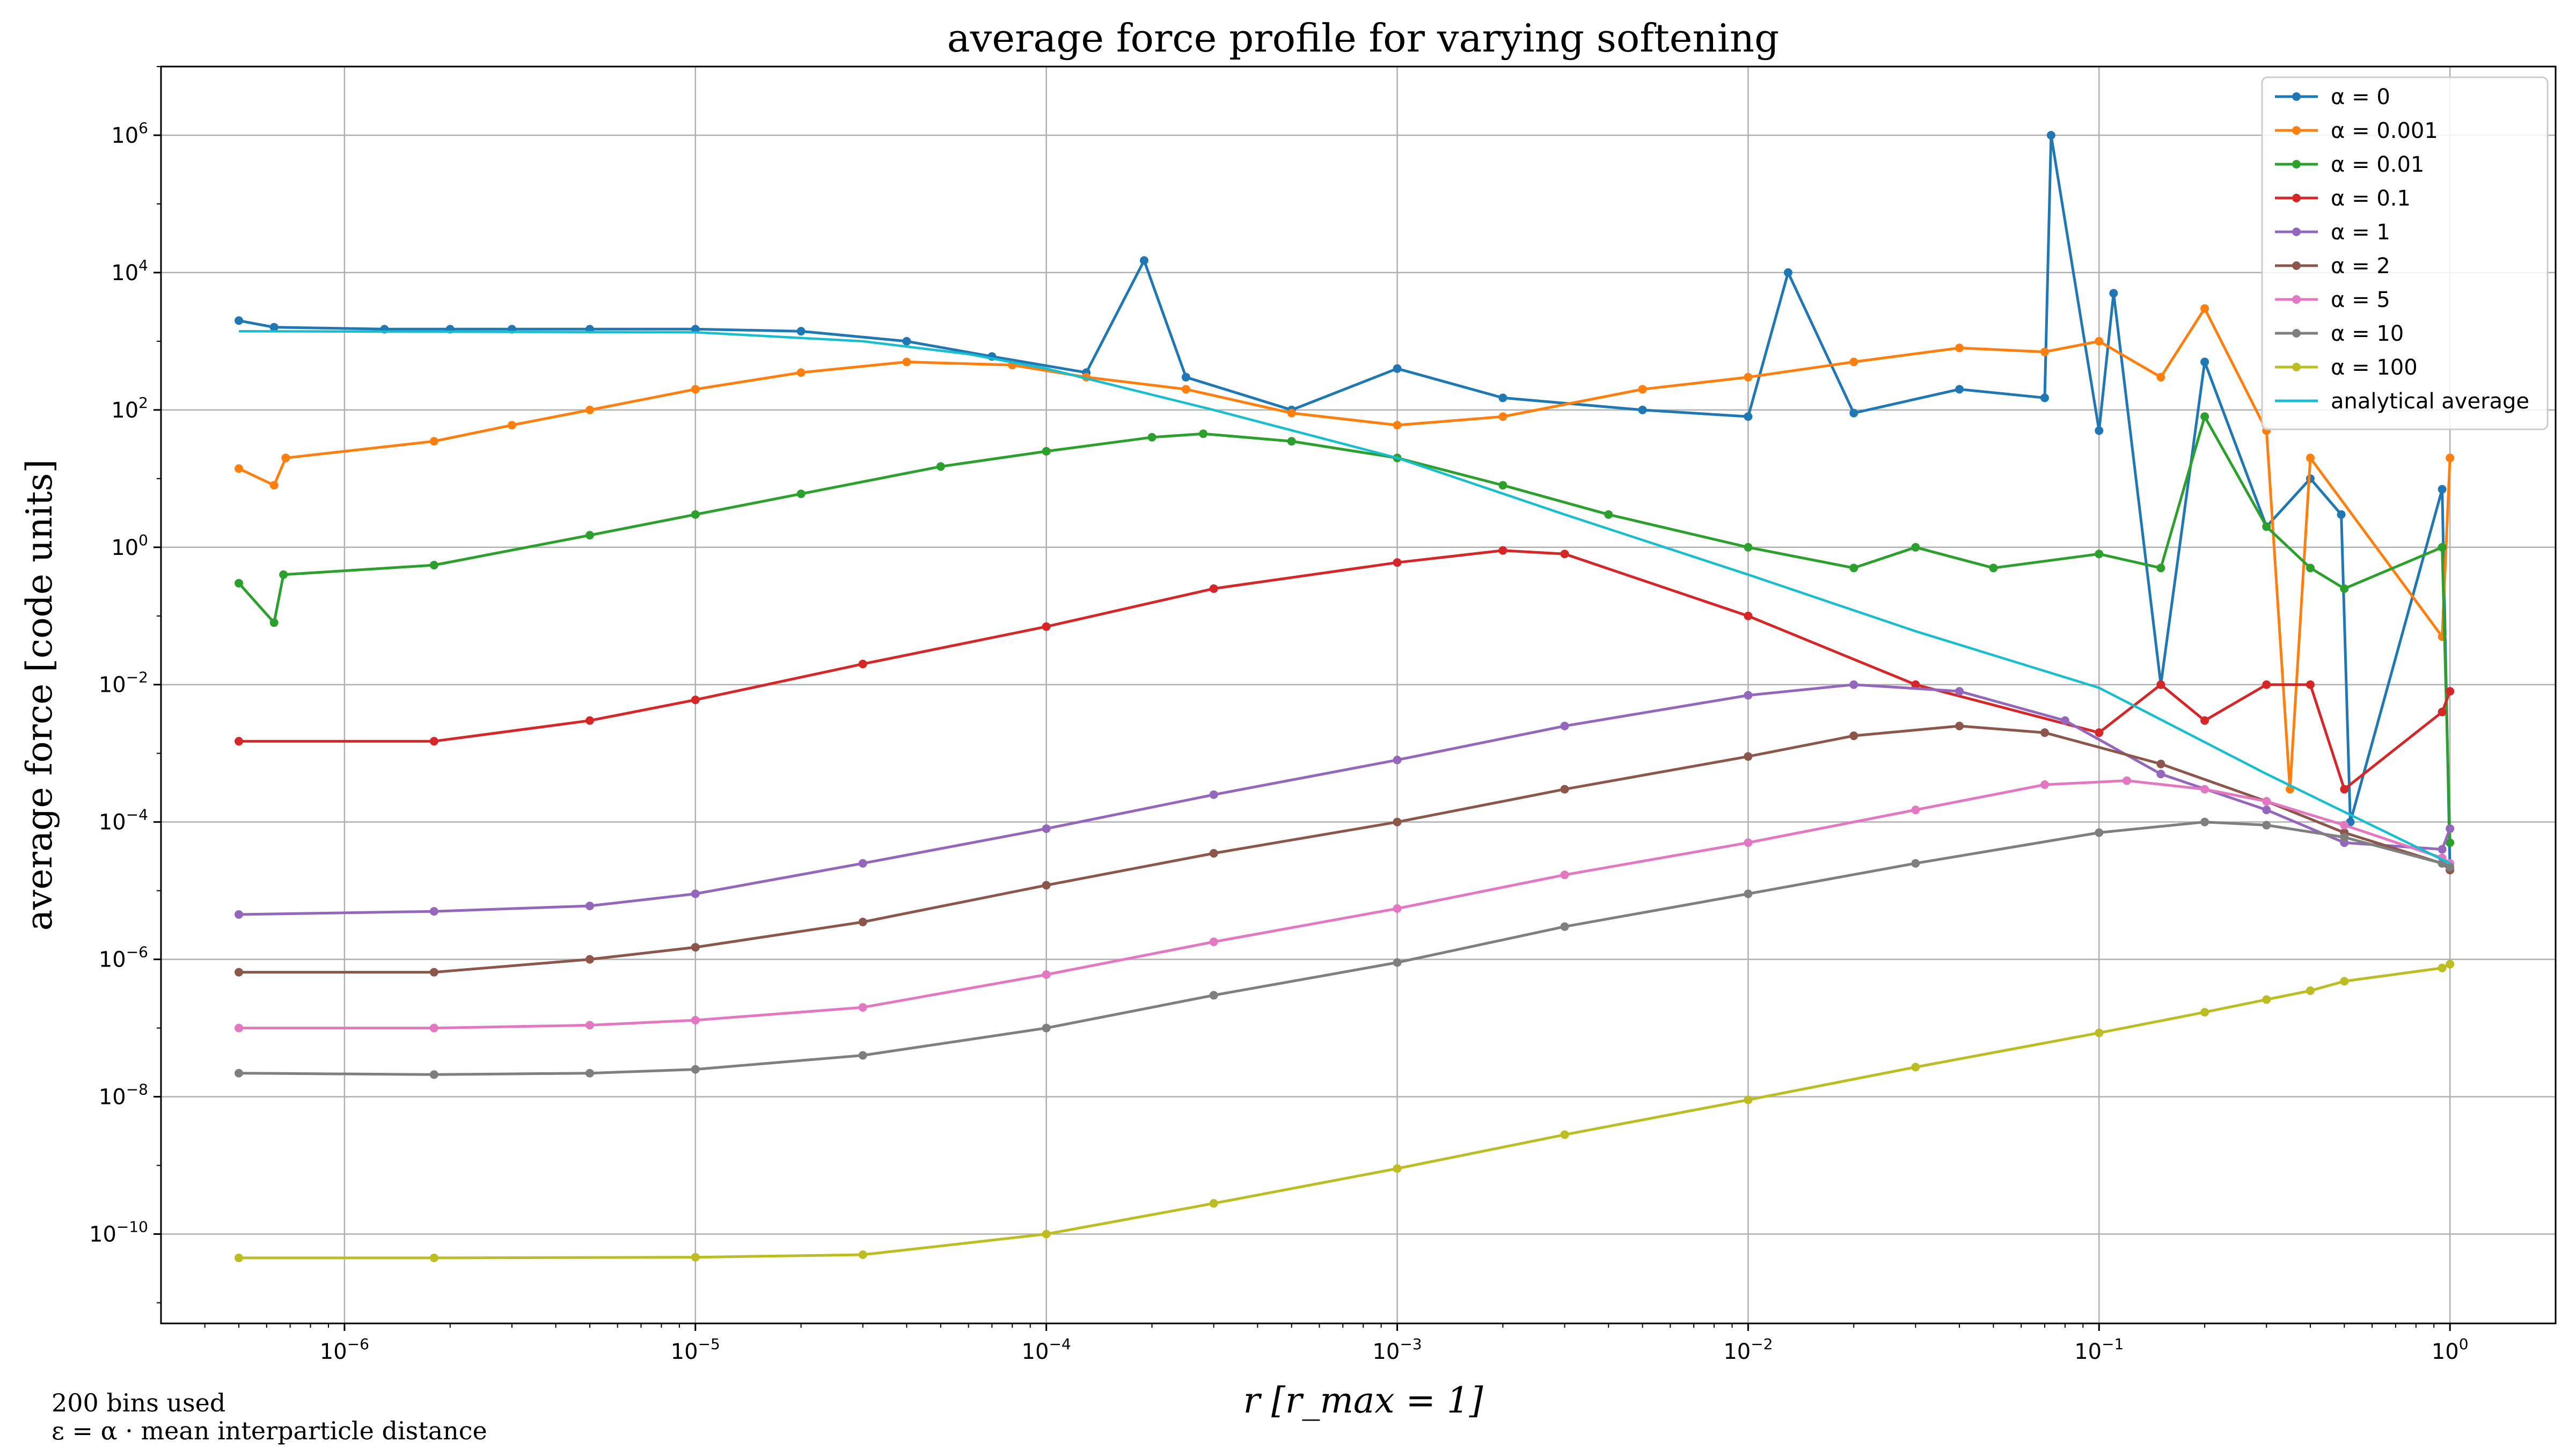  What do you see at coordinates (1397, 1349) in the screenshot?
I see `x-tick-label: 10⁻³` at bounding box center [1397, 1349].